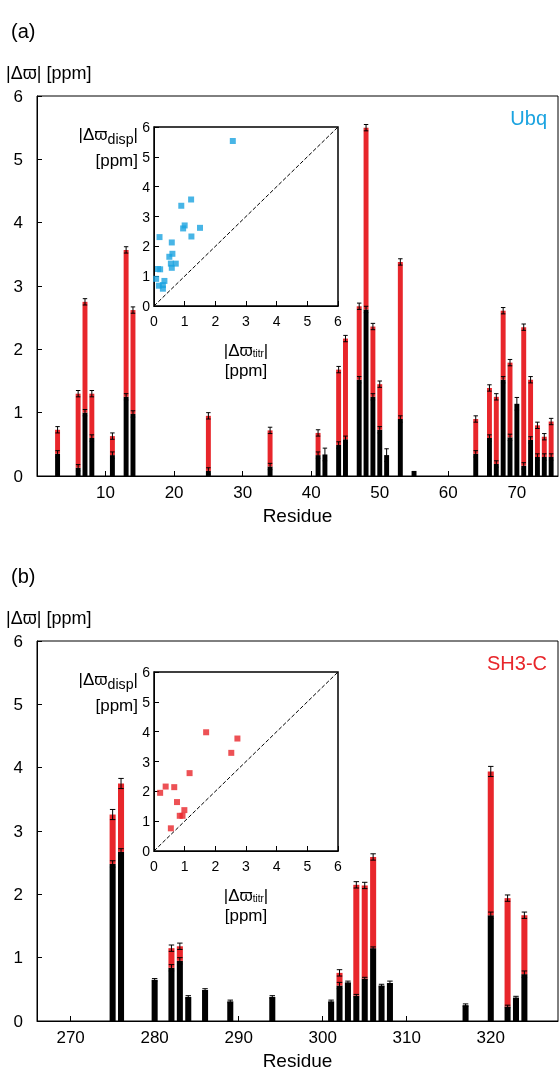 This screenshot has width=559, height=1072. What do you see at coordinates (174, 492) in the screenshot?
I see `x-tick-label: 20` at bounding box center [174, 492].